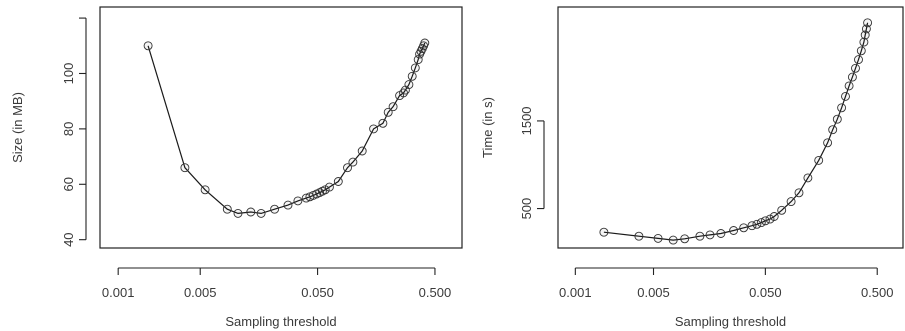 The height and width of the screenshot is (331, 905). I want to click on right-x-tick-label: 0.001, so click(575, 292).